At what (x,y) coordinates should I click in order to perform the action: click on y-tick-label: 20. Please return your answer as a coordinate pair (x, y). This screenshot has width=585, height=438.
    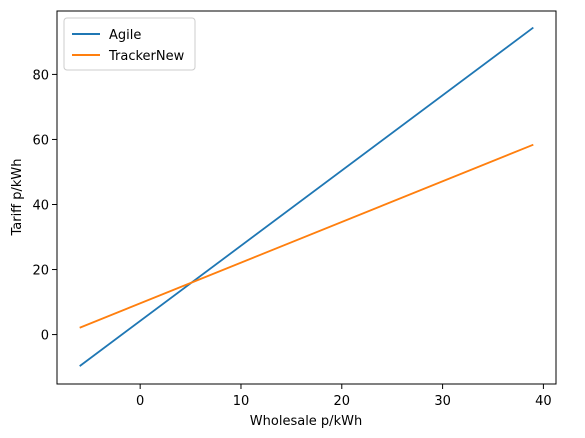
    Looking at the image, I should click on (40, 271).